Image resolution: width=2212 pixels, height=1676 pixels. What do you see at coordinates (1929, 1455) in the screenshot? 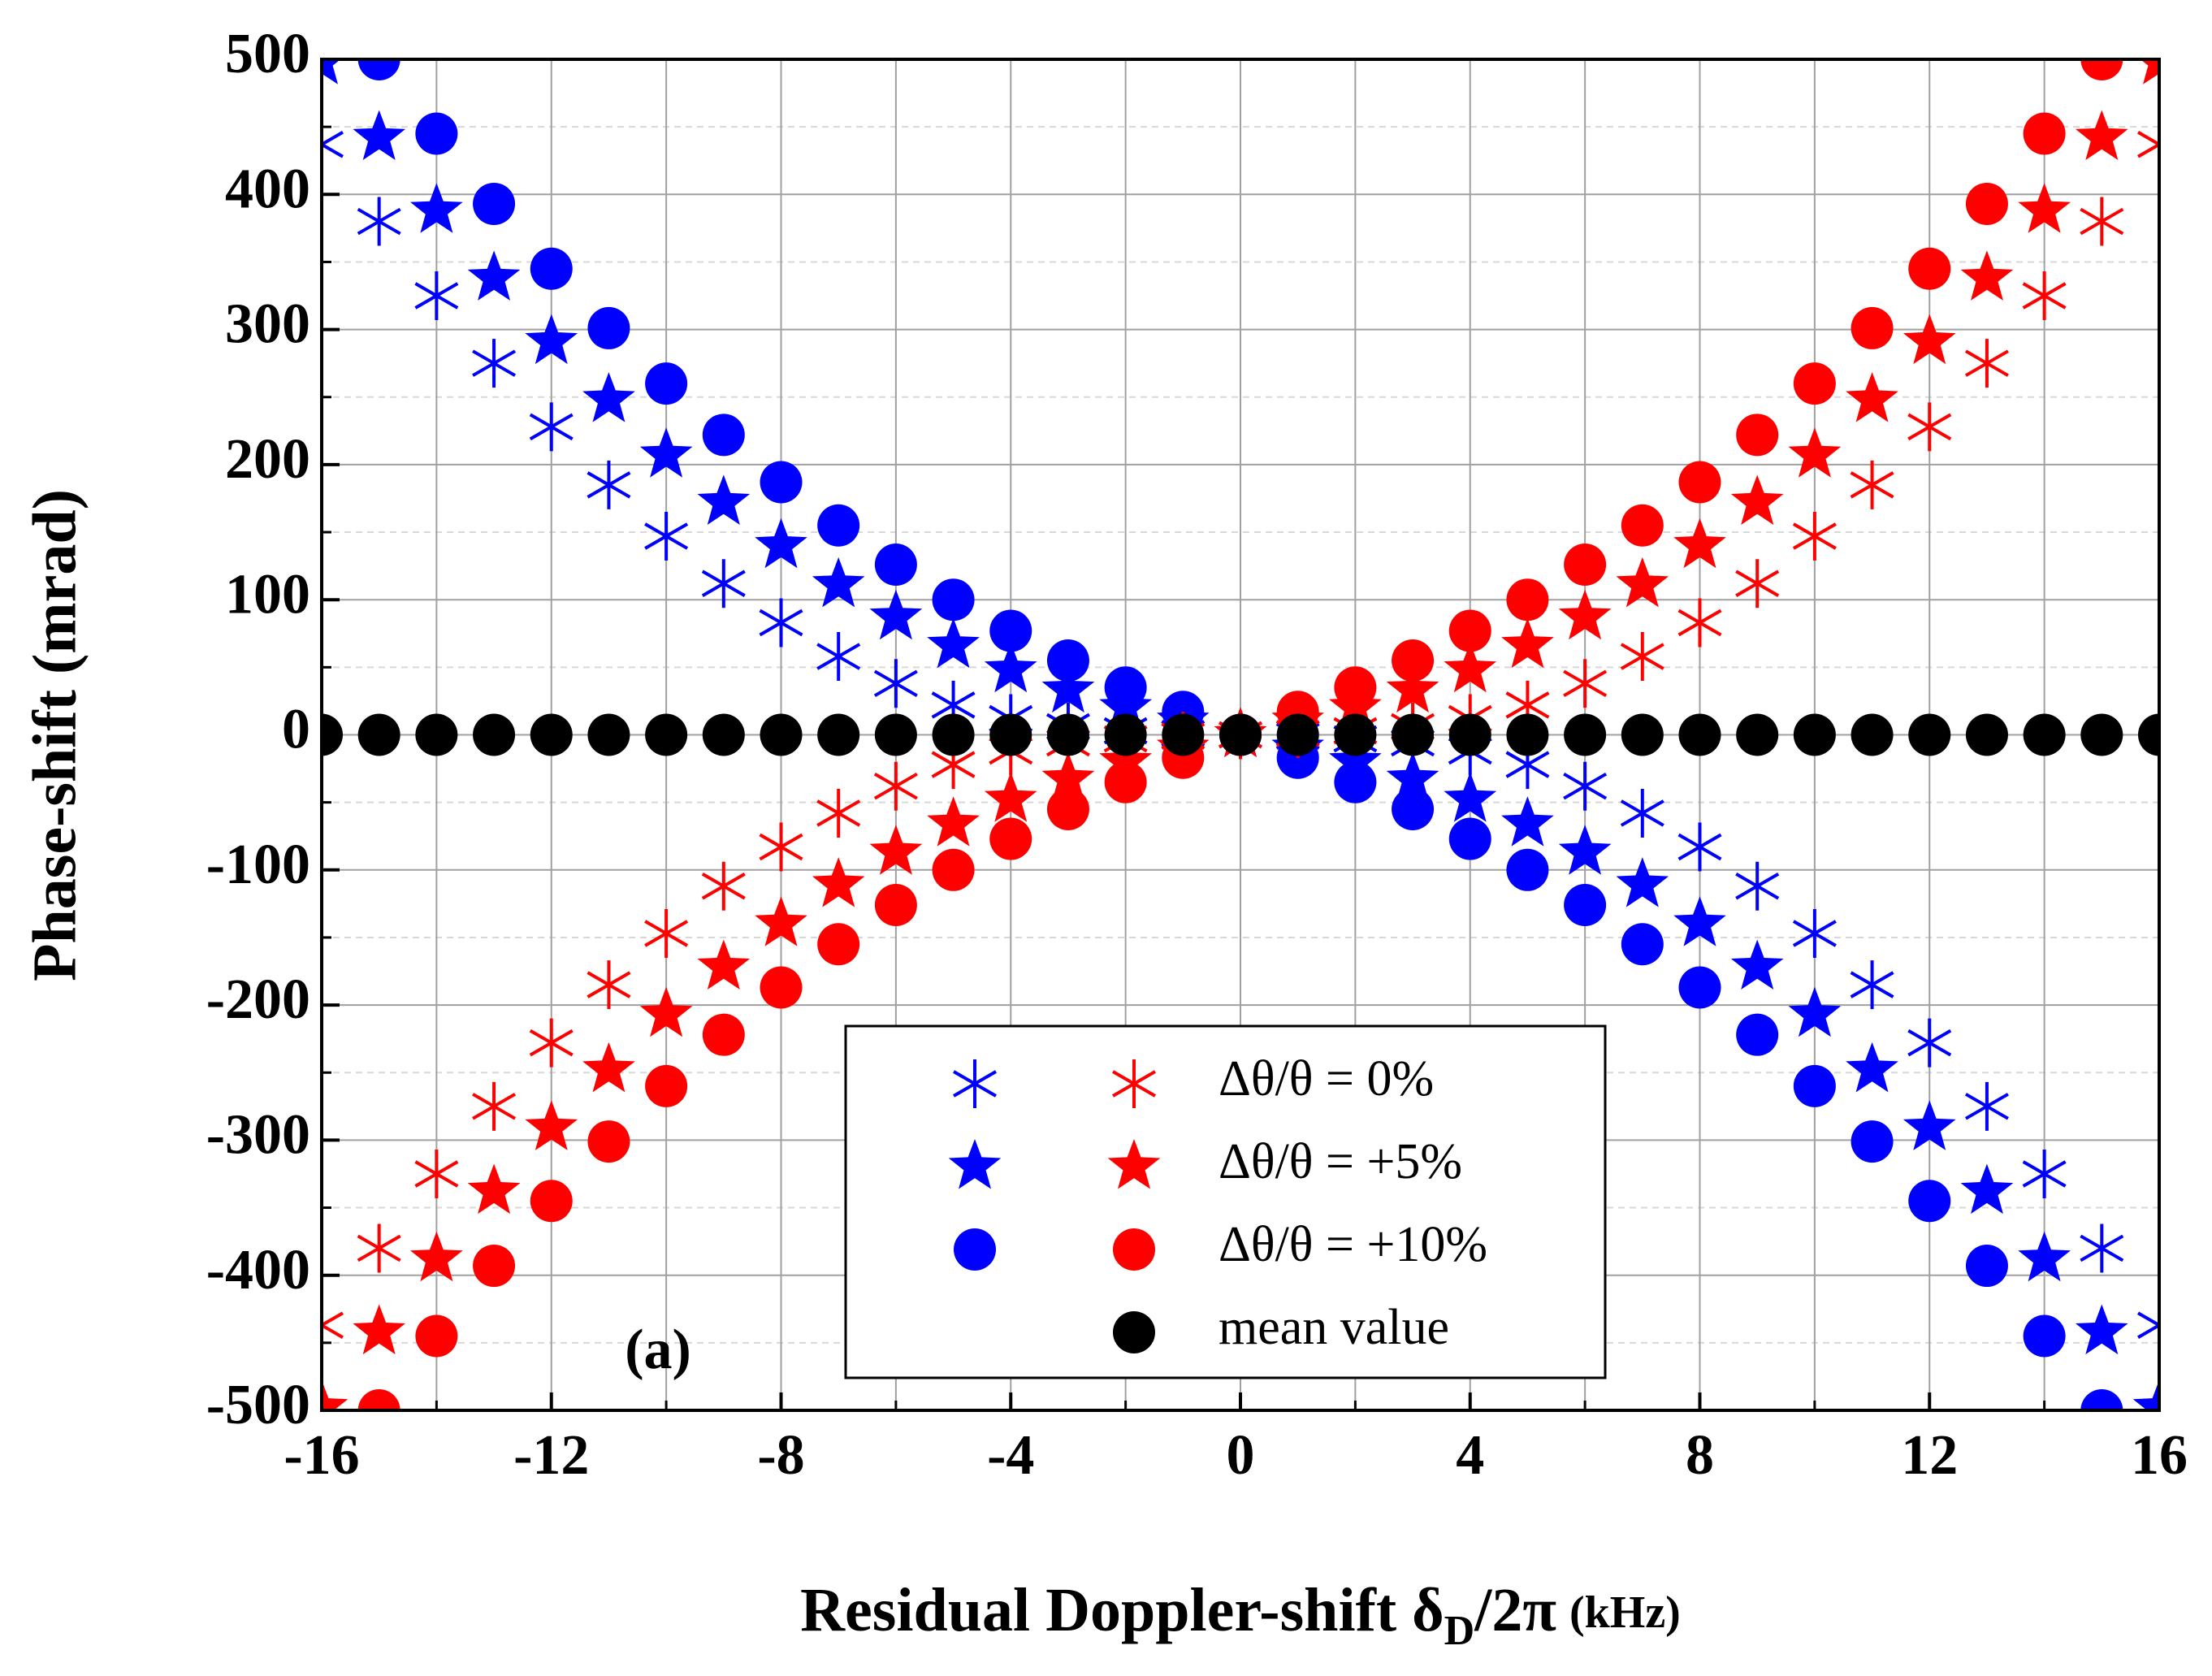
I see `x-tick-label: 12` at bounding box center [1929, 1455].